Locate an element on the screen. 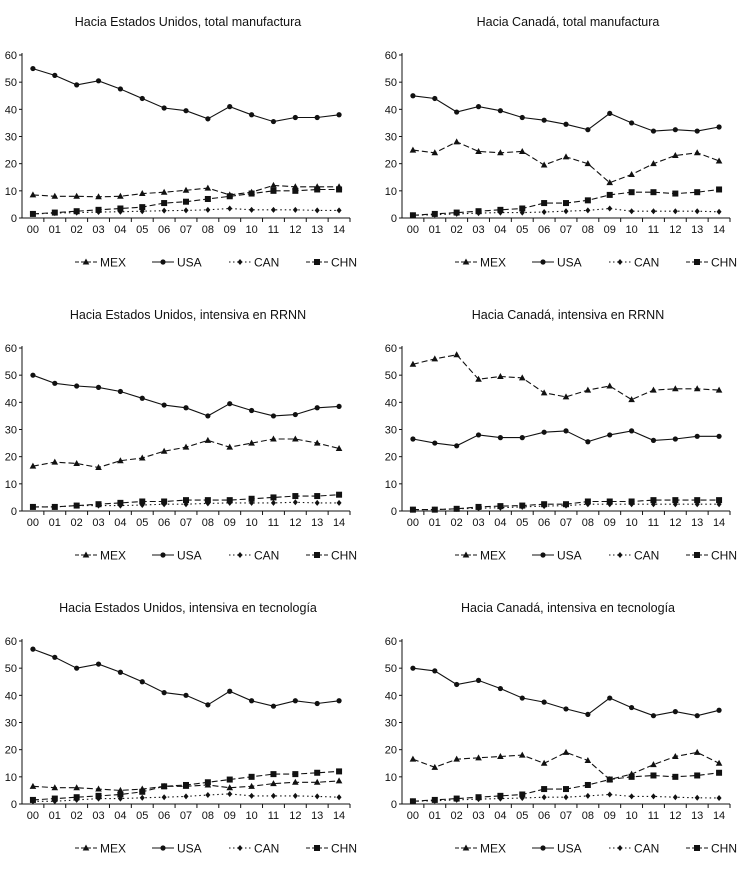  x-tick-label: 06 is located at coordinates (544, 816).